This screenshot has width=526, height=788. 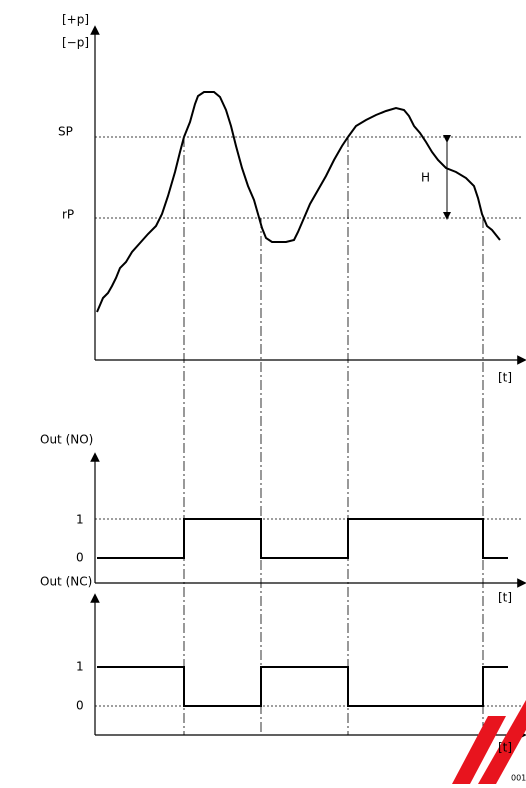 What do you see at coordinates (302, 686) in the screenshot?
I see `nc-signal` at bounding box center [302, 686].